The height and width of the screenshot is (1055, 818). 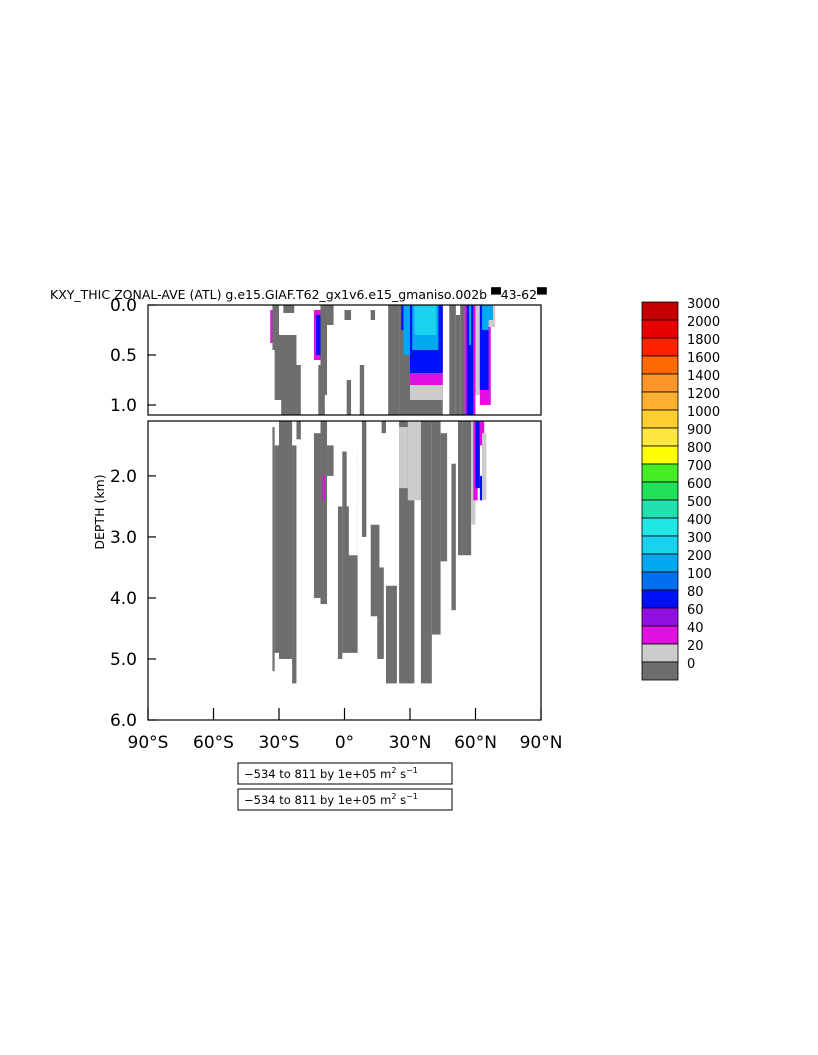 What do you see at coordinates (695, 610) in the screenshot?
I see `colorbar-label: 60` at bounding box center [695, 610].